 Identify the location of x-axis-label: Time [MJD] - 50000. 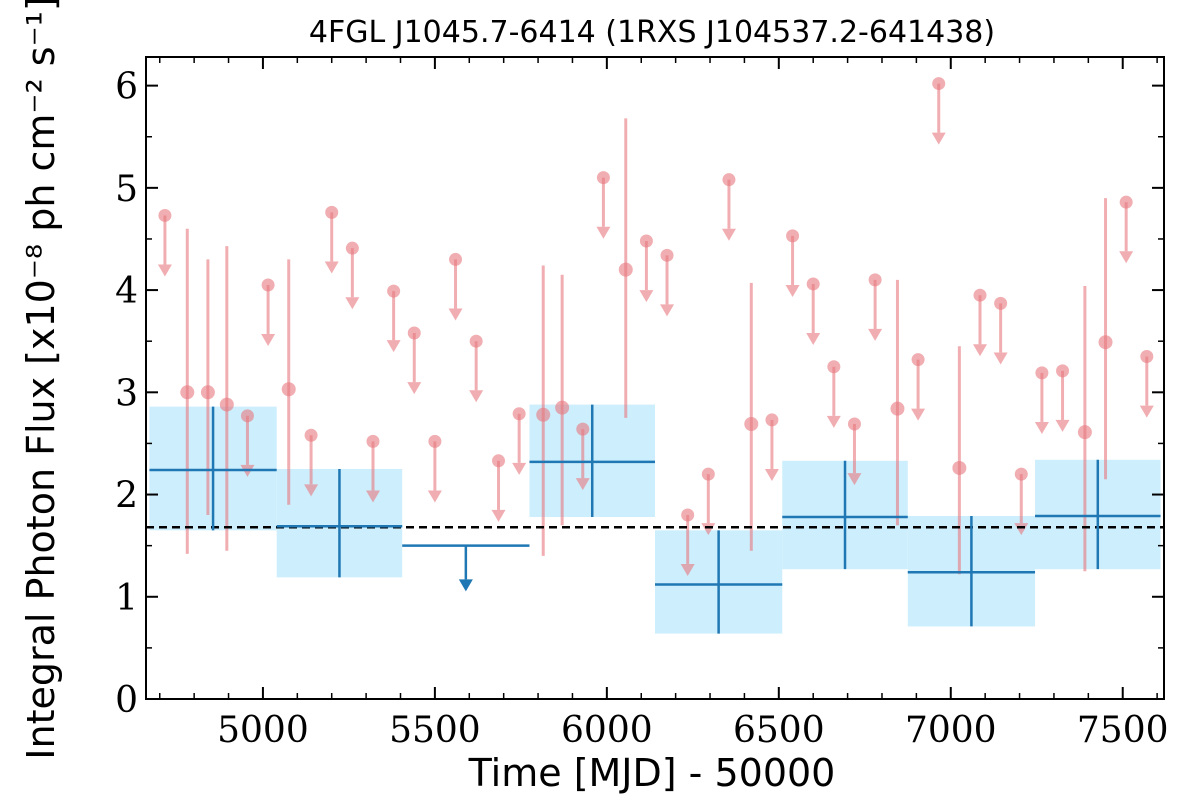
(652, 773).